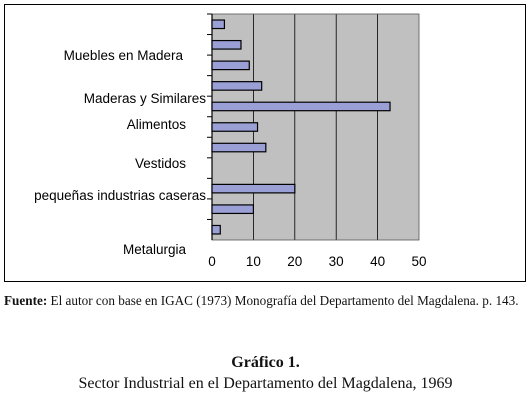 The height and width of the screenshot is (400, 531). I want to click on source-label: Fuente:, so click(26, 300).